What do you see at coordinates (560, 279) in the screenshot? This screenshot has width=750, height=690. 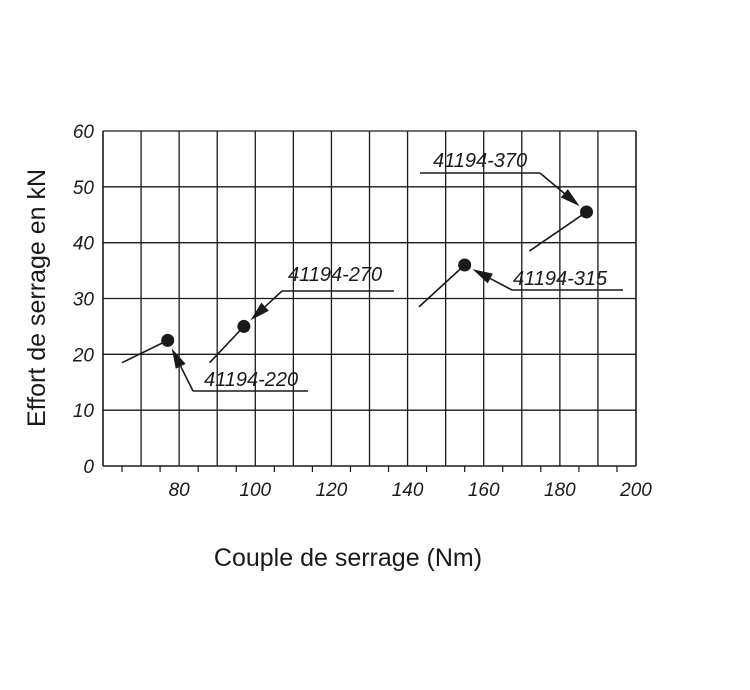 I see `point-label: 41194-315` at bounding box center [560, 279].